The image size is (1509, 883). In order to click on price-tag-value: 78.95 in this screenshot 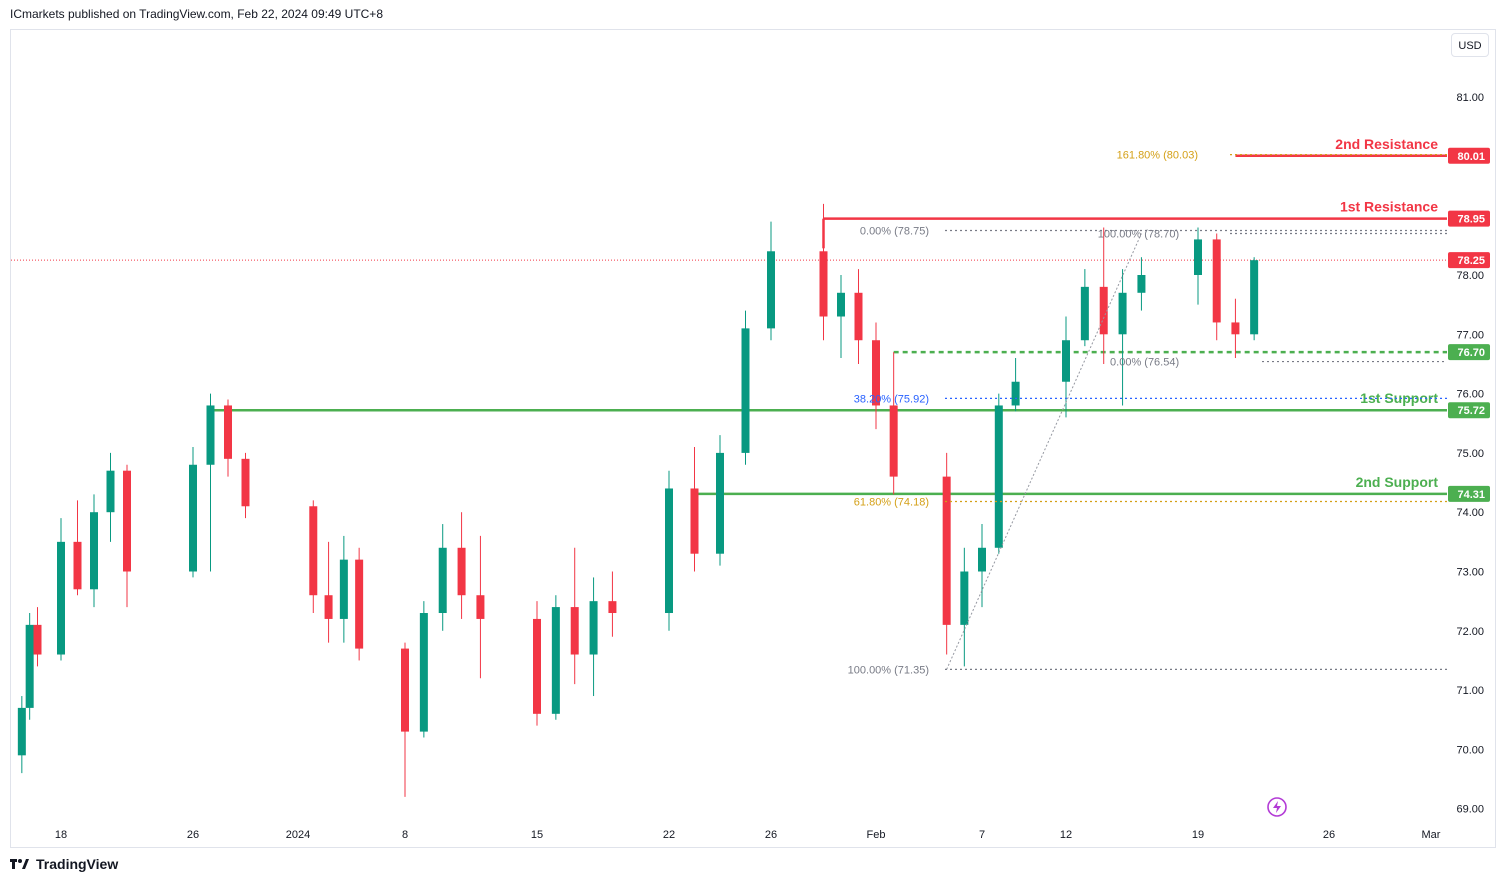, I will do `click(1471, 220)`.